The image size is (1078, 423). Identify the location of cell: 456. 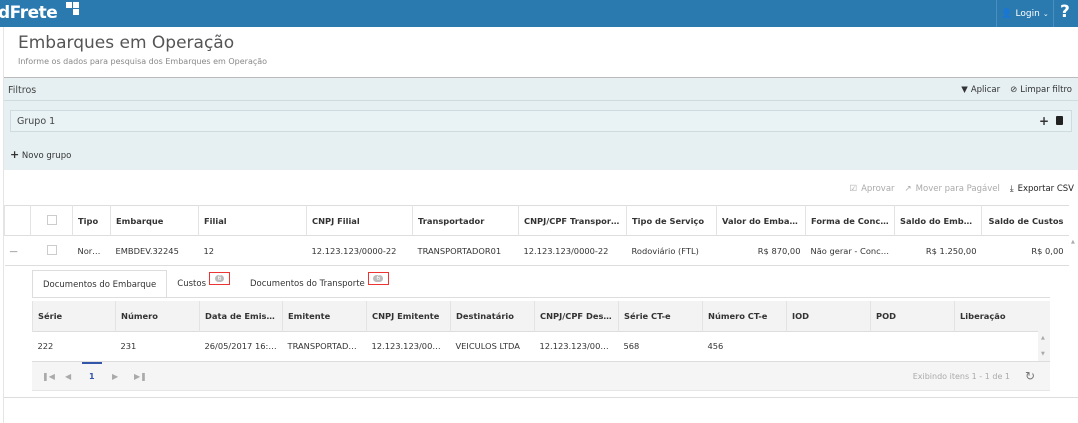
(715, 346).